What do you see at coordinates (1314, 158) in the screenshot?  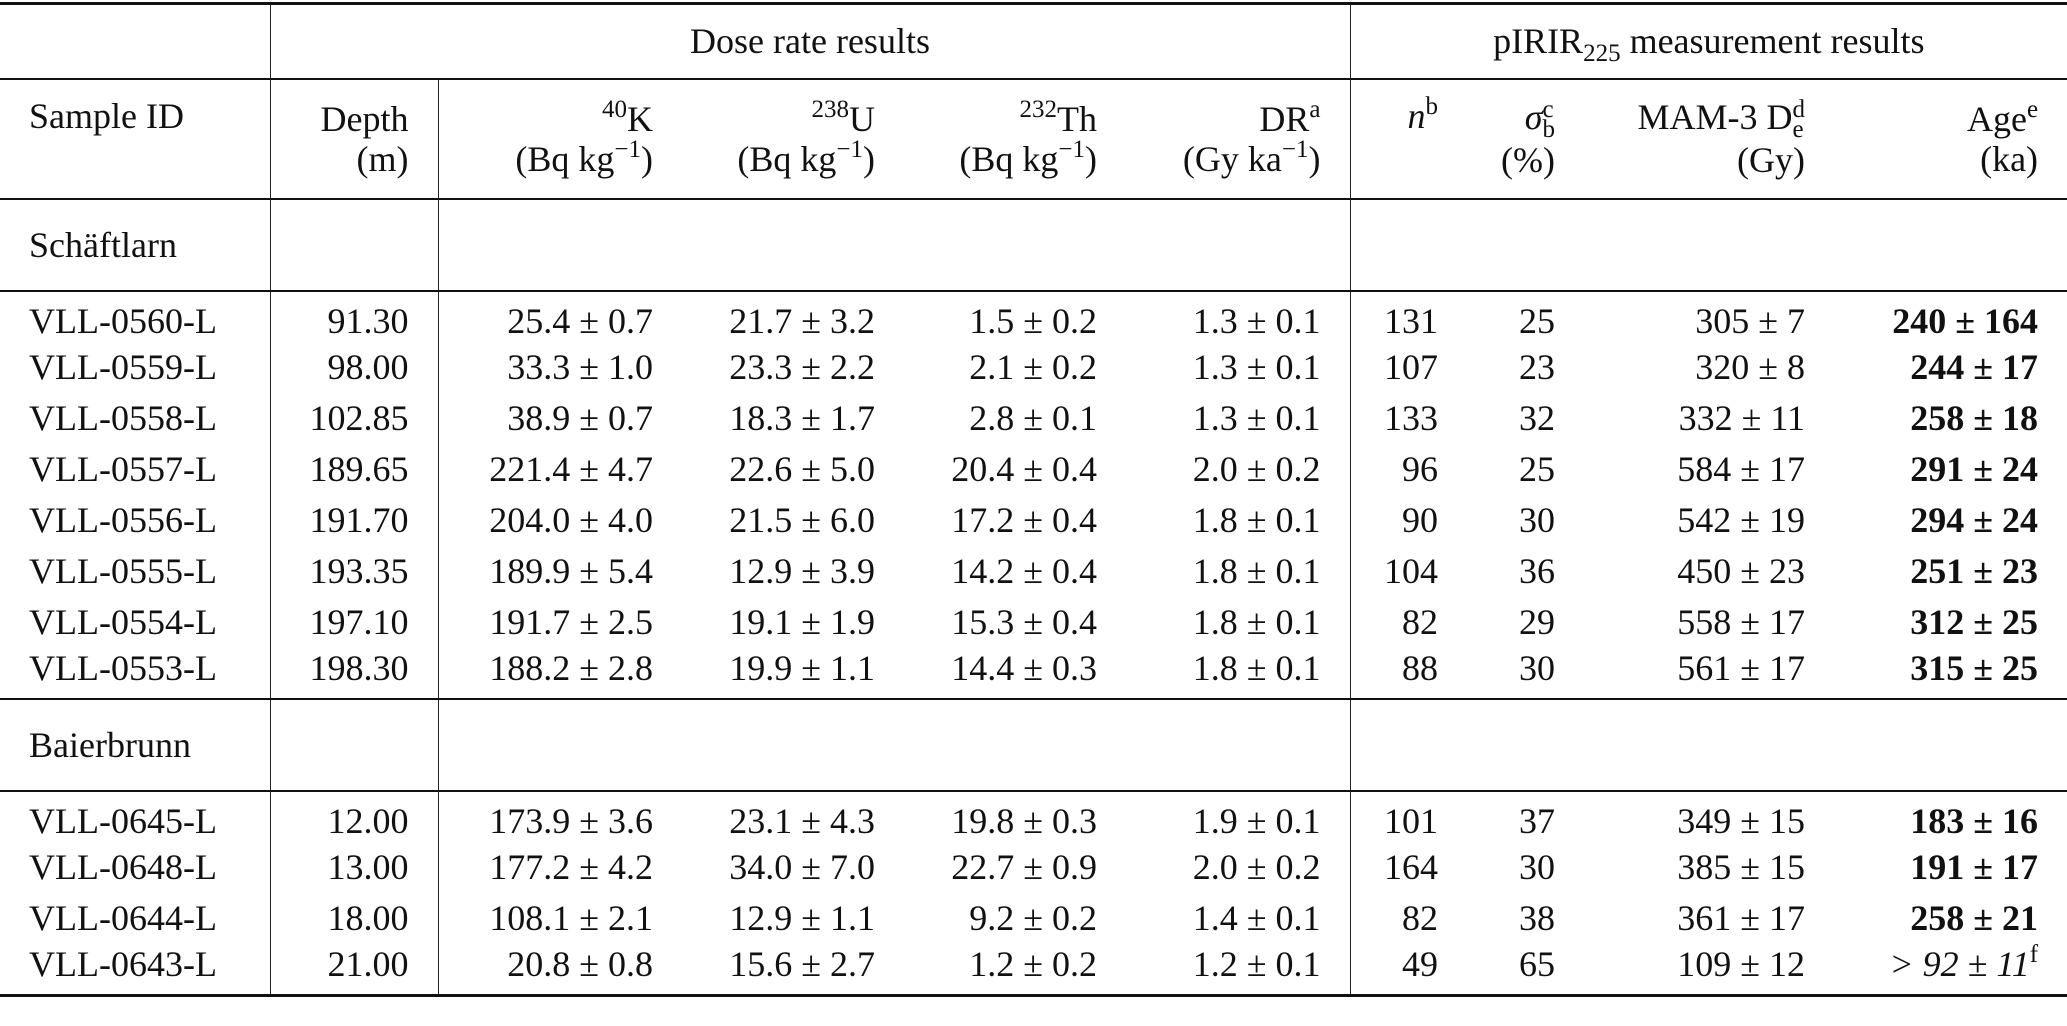 I see `dr-unit-end: )` at bounding box center [1314, 158].